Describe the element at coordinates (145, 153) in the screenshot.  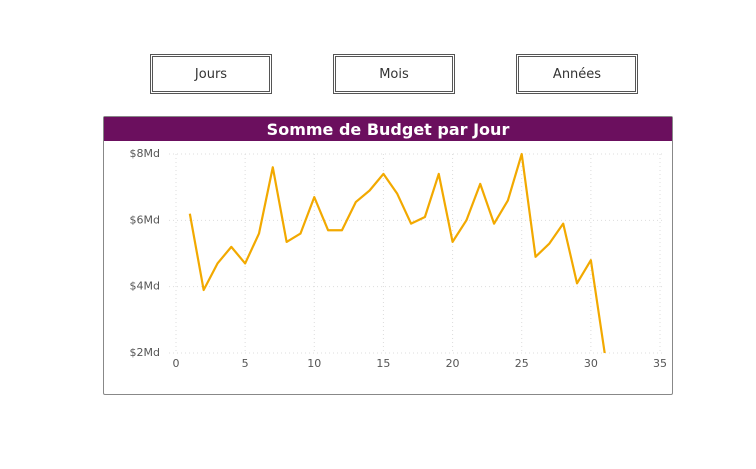
I see `y-tick-label: $8Md` at that location.